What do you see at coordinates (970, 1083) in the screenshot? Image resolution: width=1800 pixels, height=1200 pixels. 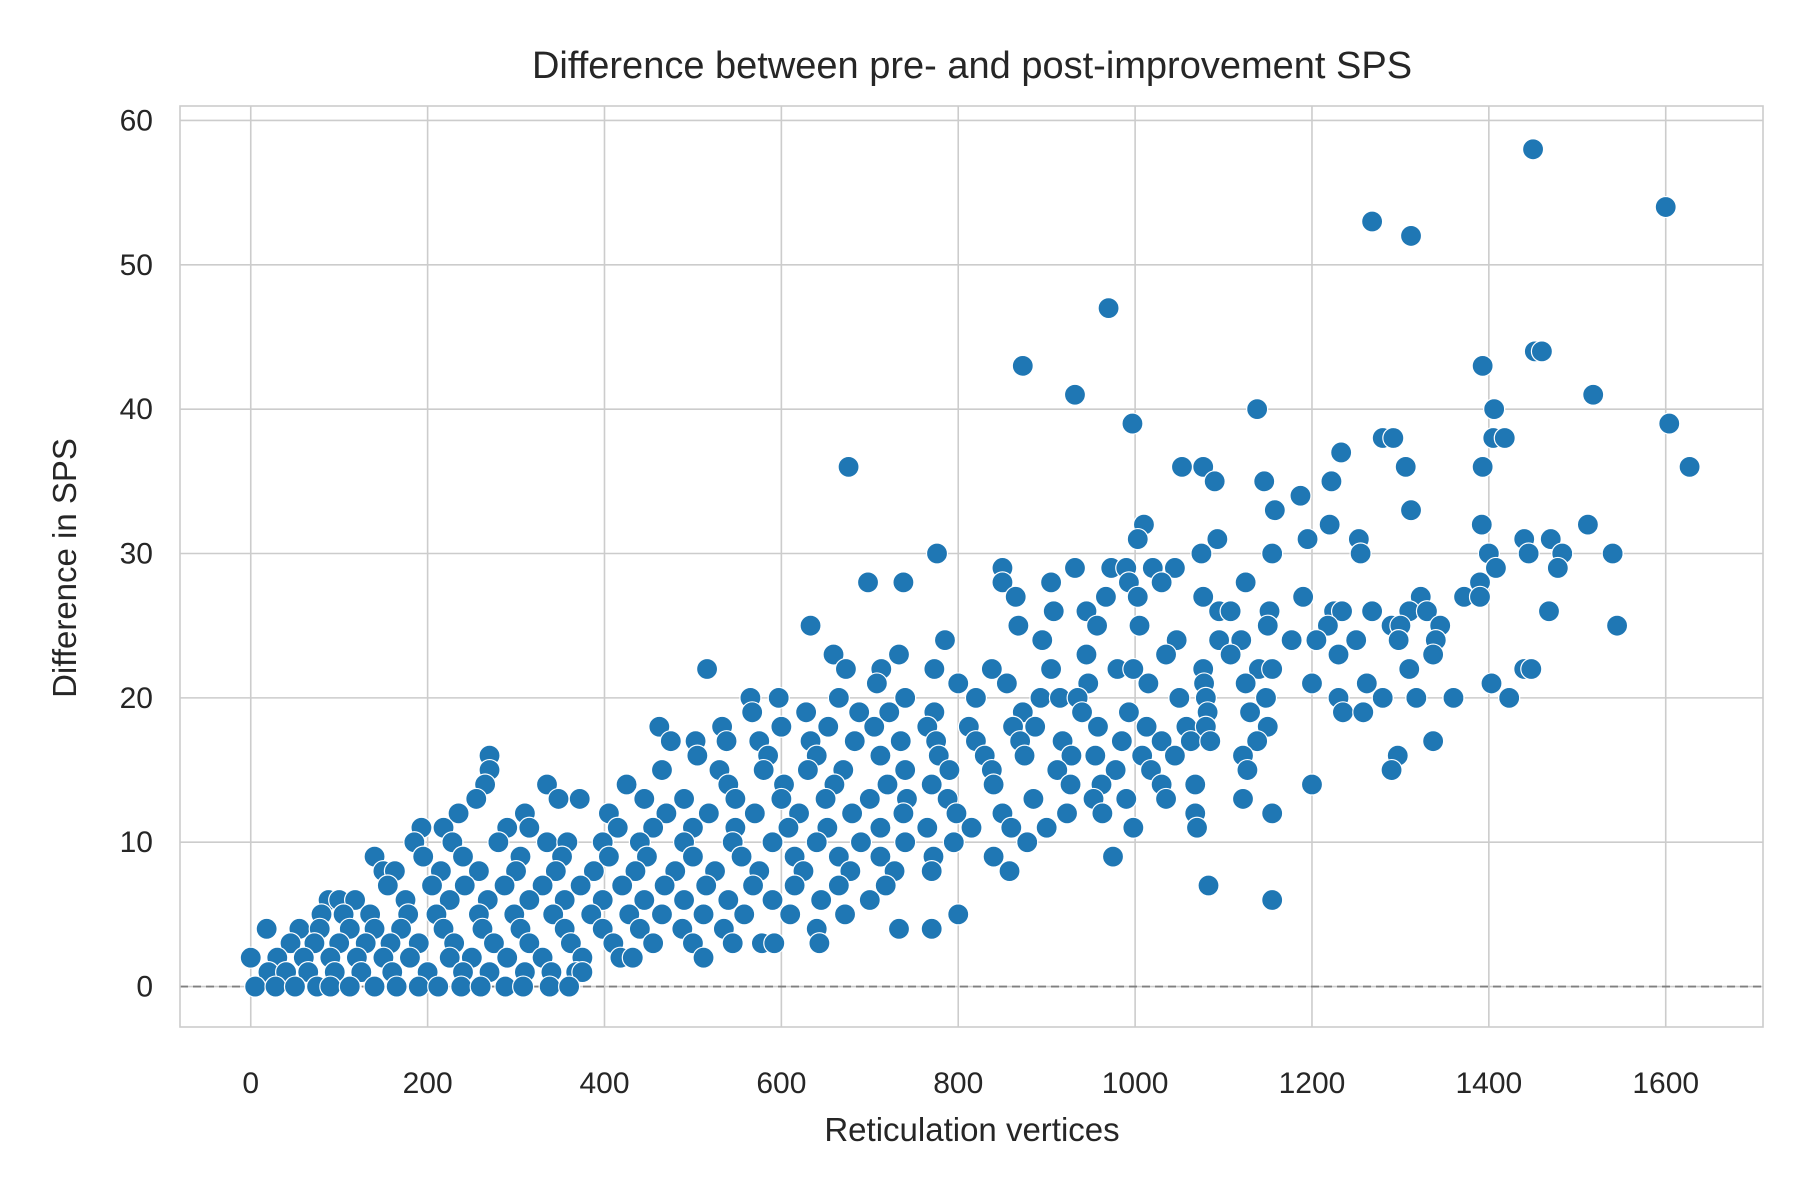 I see `x-tick-labels: 0 200 400 600 800 1000 1200 1400 1600` at bounding box center [970, 1083].